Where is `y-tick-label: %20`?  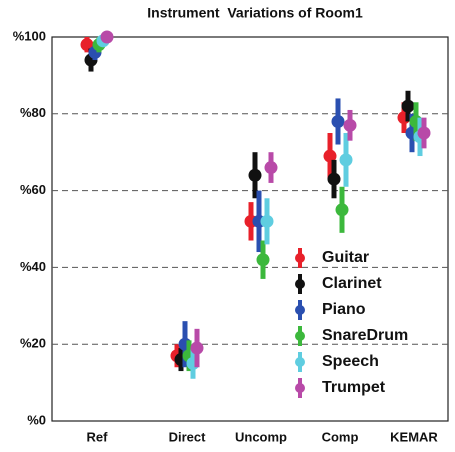 y-tick-label: %20 is located at coordinates (33, 343).